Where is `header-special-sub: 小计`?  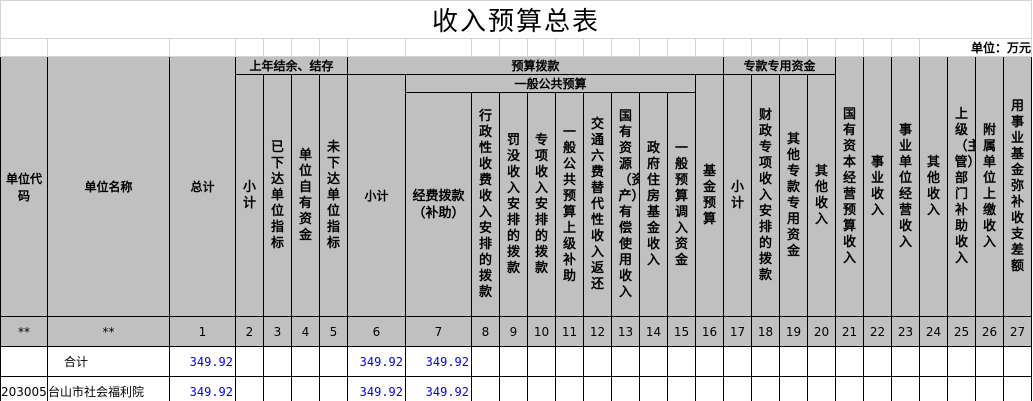 header-special-sub: 小计 is located at coordinates (737, 195).